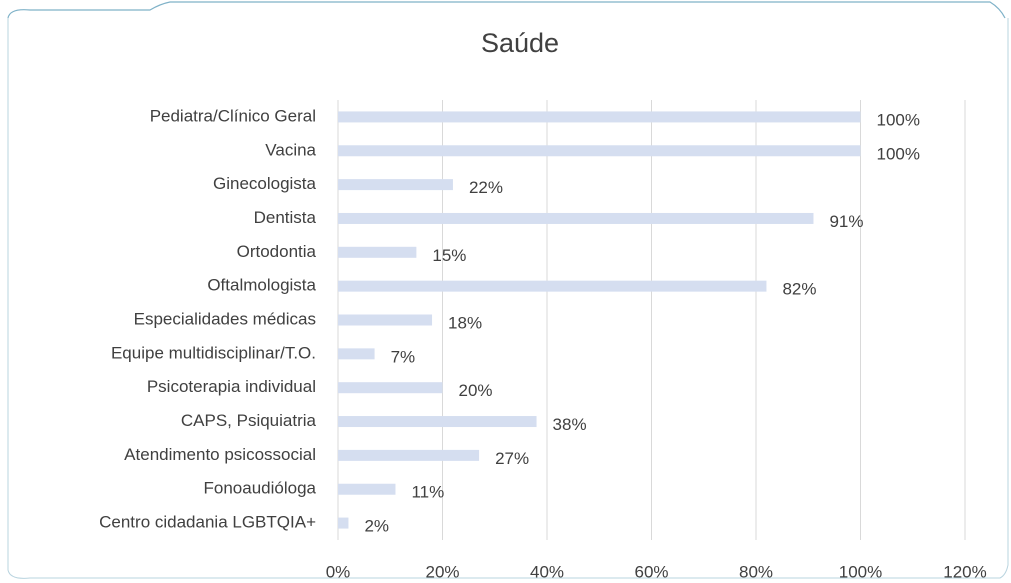 This screenshot has height=583, width=1011. Describe the element at coordinates (486, 187) in the screenshot. I see `data-label: 22%` at that location.